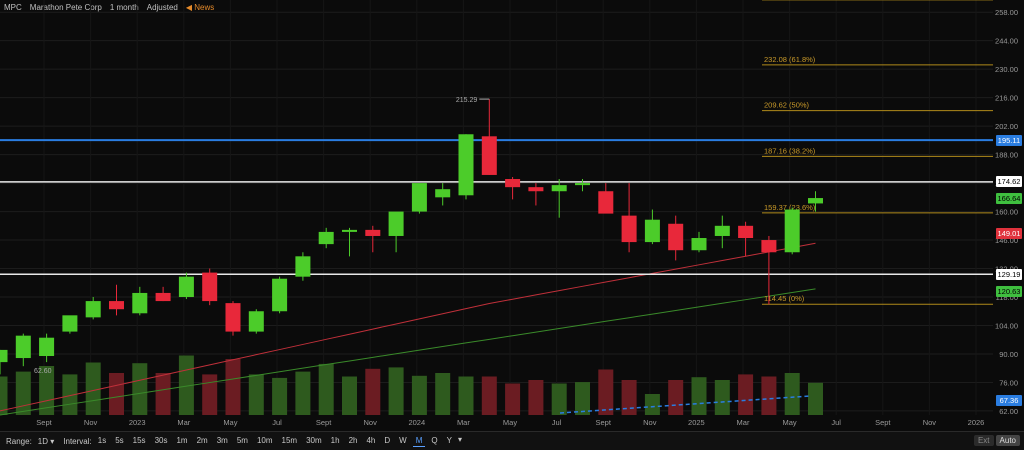 The height and width of the screenshot is (450, 1024). What do you see at coordinates (449, 440) in the screenshot?
I see `interval-y: Y` at bounding box center [449, 440].